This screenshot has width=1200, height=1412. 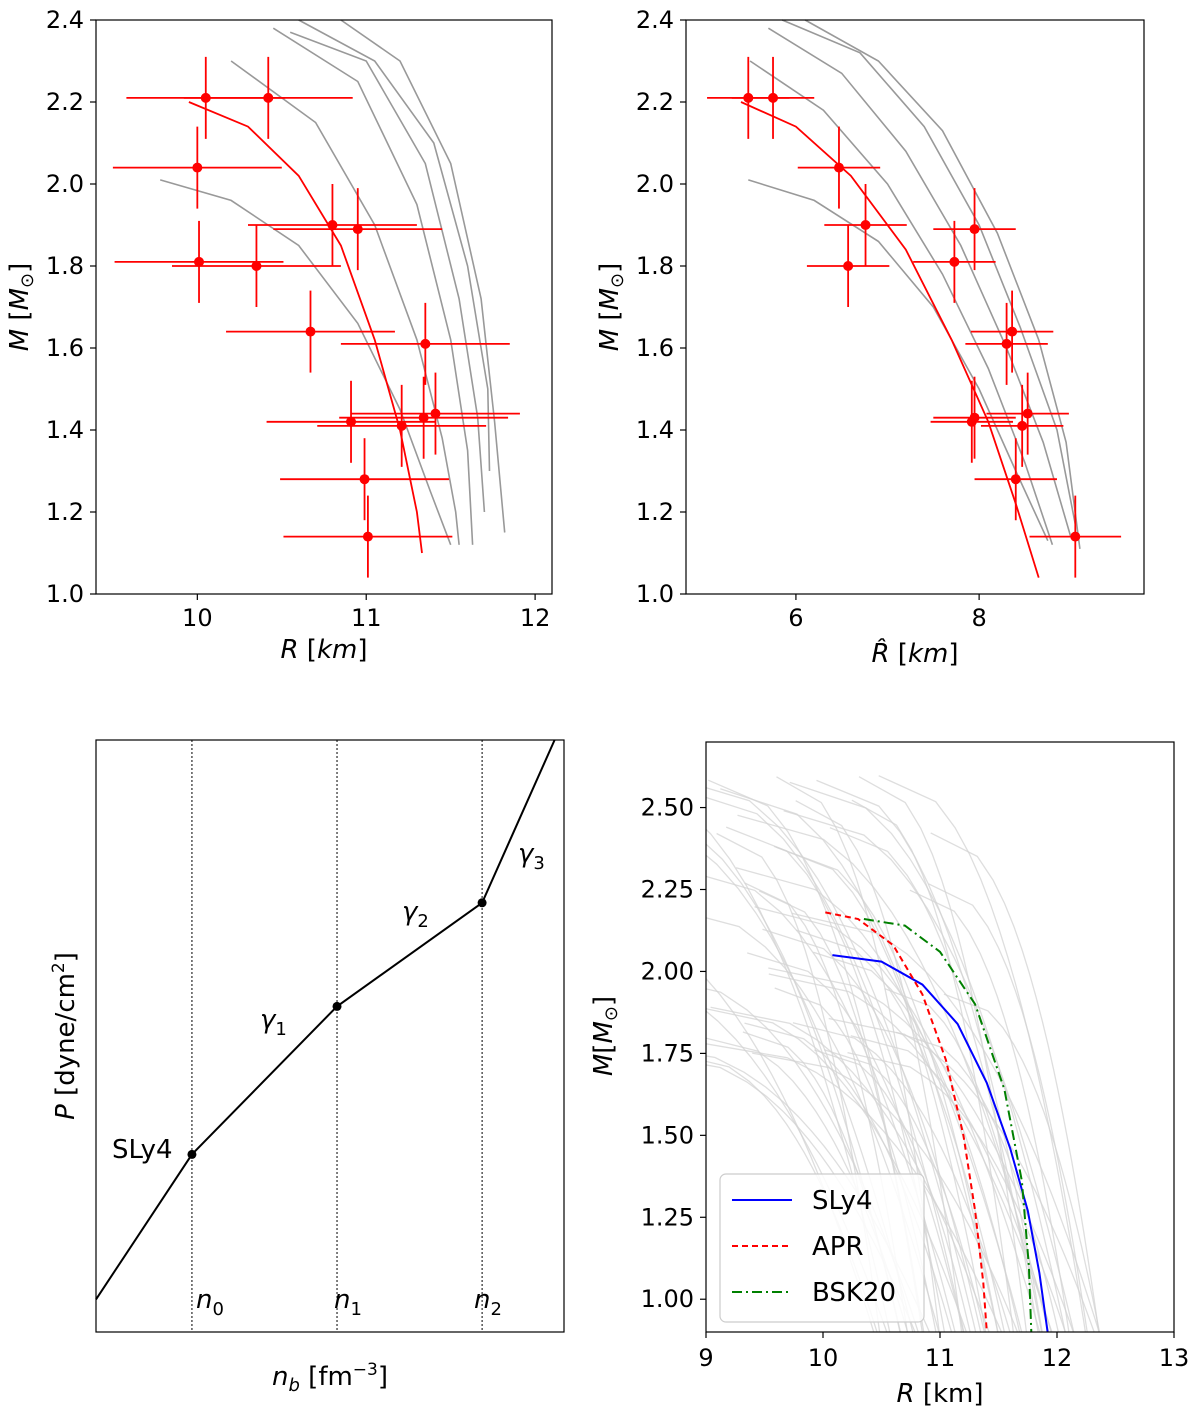 What do you see at coordinates (667, 890) in the screenshot?
I see `y-tick-label: 2.25` at bounding box center [667, 890].